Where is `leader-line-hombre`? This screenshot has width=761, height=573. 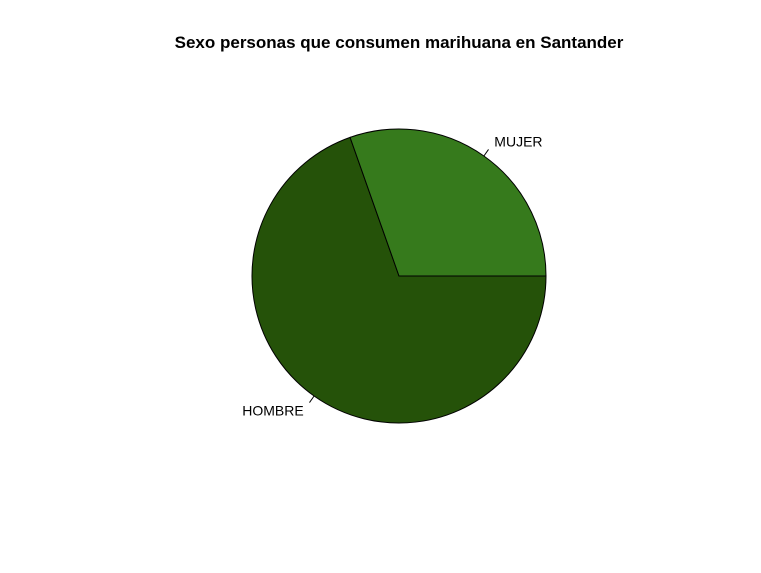
leader-line-hombre is located at coordinates (312, 399).